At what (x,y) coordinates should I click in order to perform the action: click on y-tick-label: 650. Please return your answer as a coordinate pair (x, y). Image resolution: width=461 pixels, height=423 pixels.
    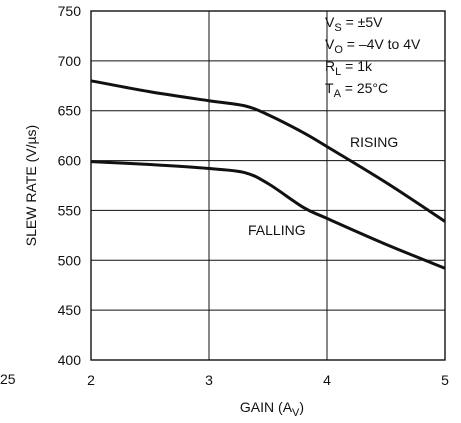
    Looking at the image, I should click on (70, 111).